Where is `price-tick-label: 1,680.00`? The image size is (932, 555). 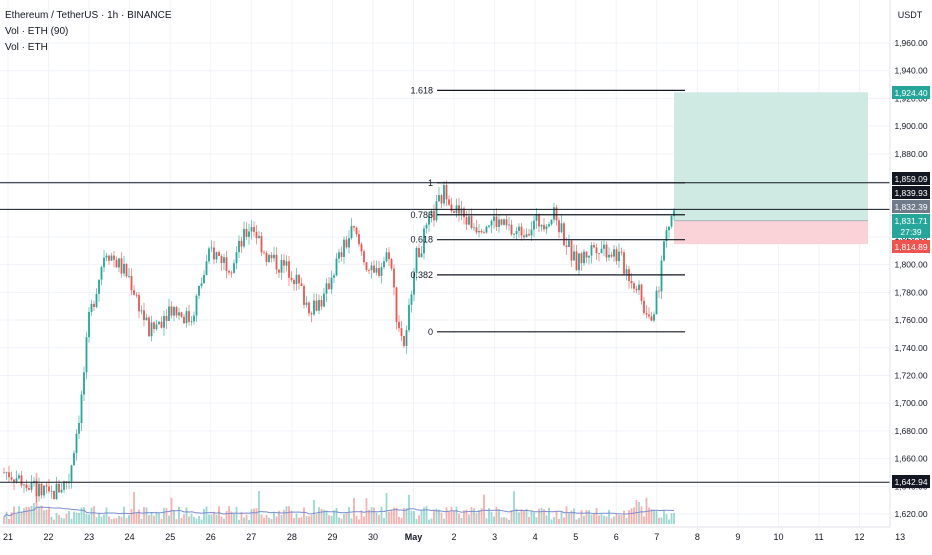 price-tick-label: 1,680.00 is located at coordinates (910, 431).